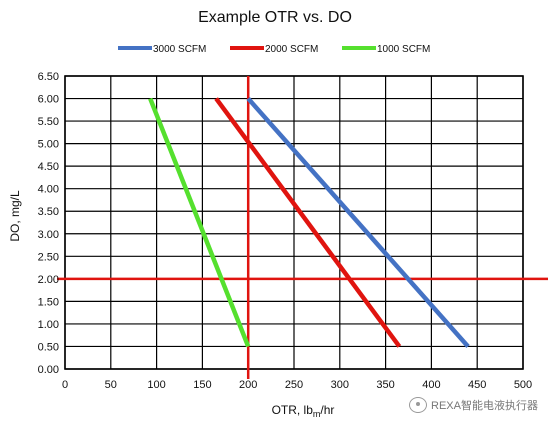  I want to click on x-tick-label: 0, so click(65, 385).